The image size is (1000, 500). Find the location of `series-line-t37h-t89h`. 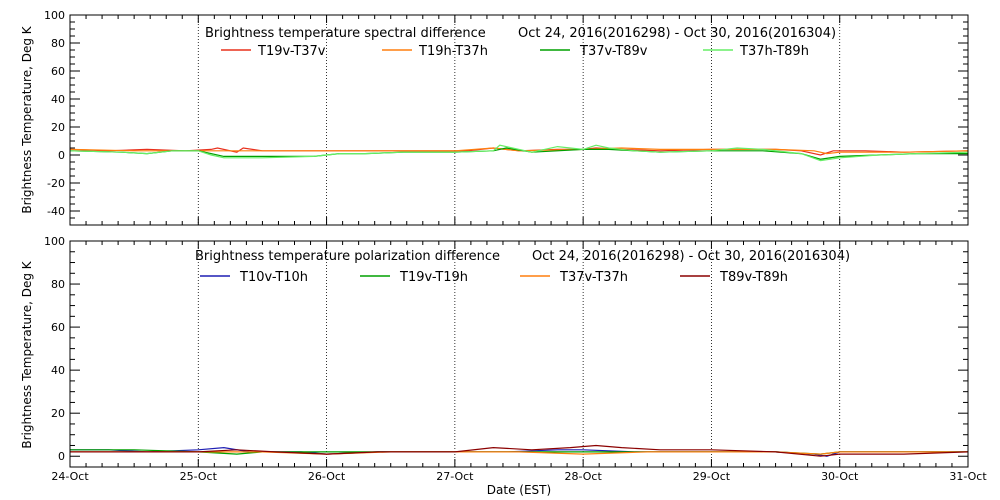

series-line-t37h-t89h is located at coordinates (519, 153).